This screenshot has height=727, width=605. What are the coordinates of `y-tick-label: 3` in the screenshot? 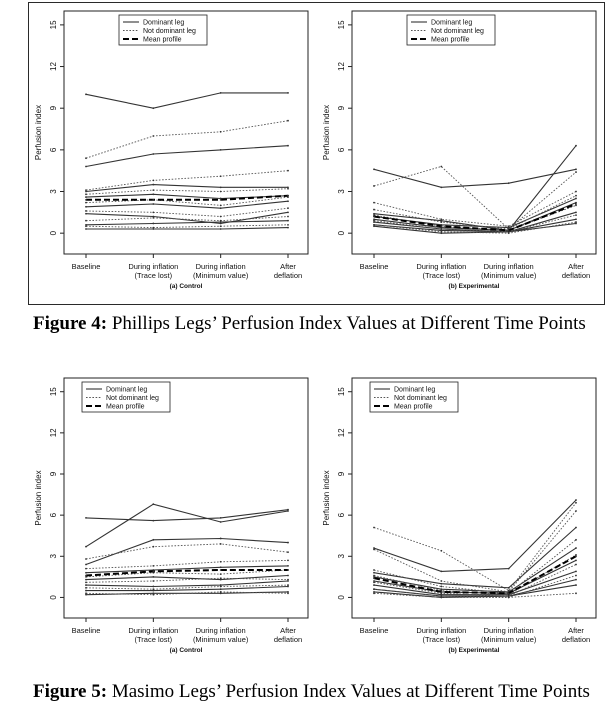 It's located at (341, 556).